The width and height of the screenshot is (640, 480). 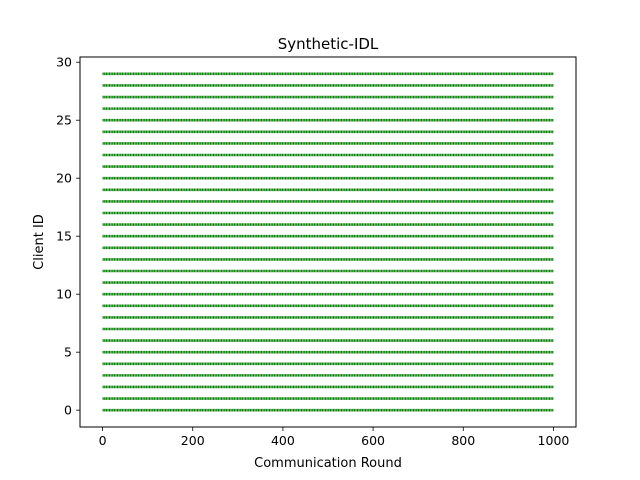 What do you see at coordinates (64, 178) in the screenshot?
I see `y-tick-label: 20` at bounding box center [64, 178].